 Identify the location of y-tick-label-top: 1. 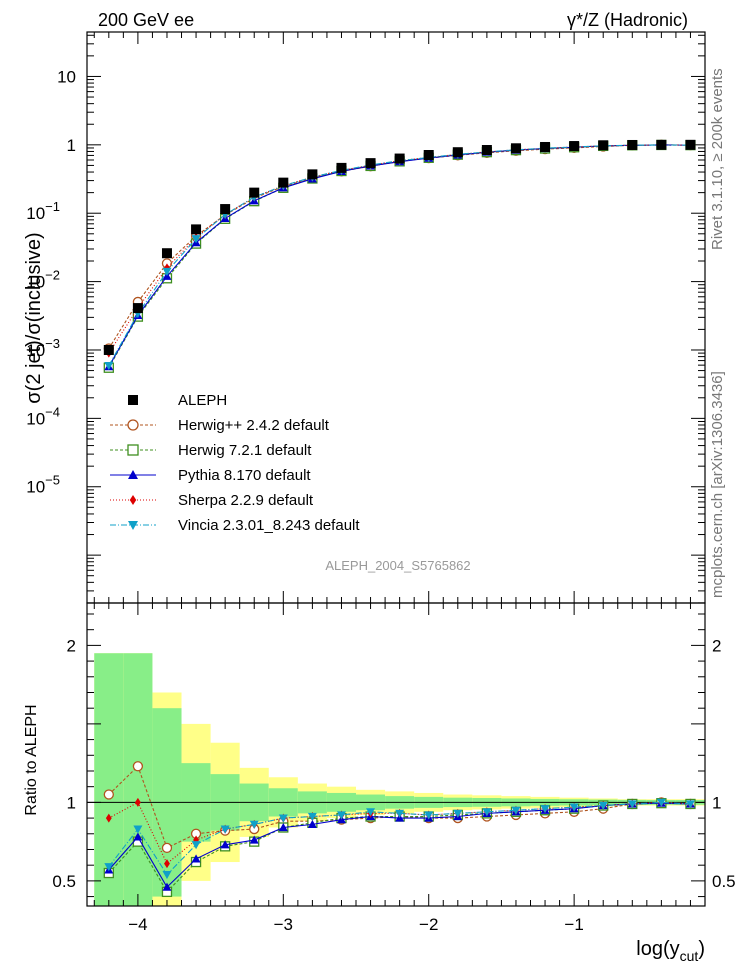
(71, 145).